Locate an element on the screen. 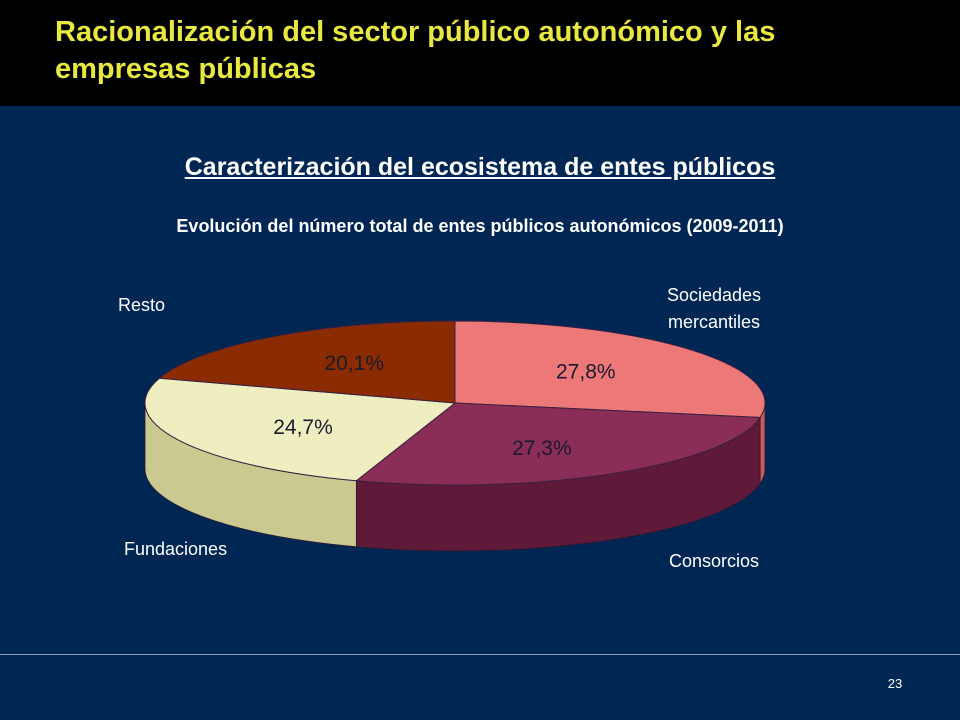 The width and height of the screenshot is (960, 720). slice-value-label-2: 24,7% is located at coordinates (303, 427).